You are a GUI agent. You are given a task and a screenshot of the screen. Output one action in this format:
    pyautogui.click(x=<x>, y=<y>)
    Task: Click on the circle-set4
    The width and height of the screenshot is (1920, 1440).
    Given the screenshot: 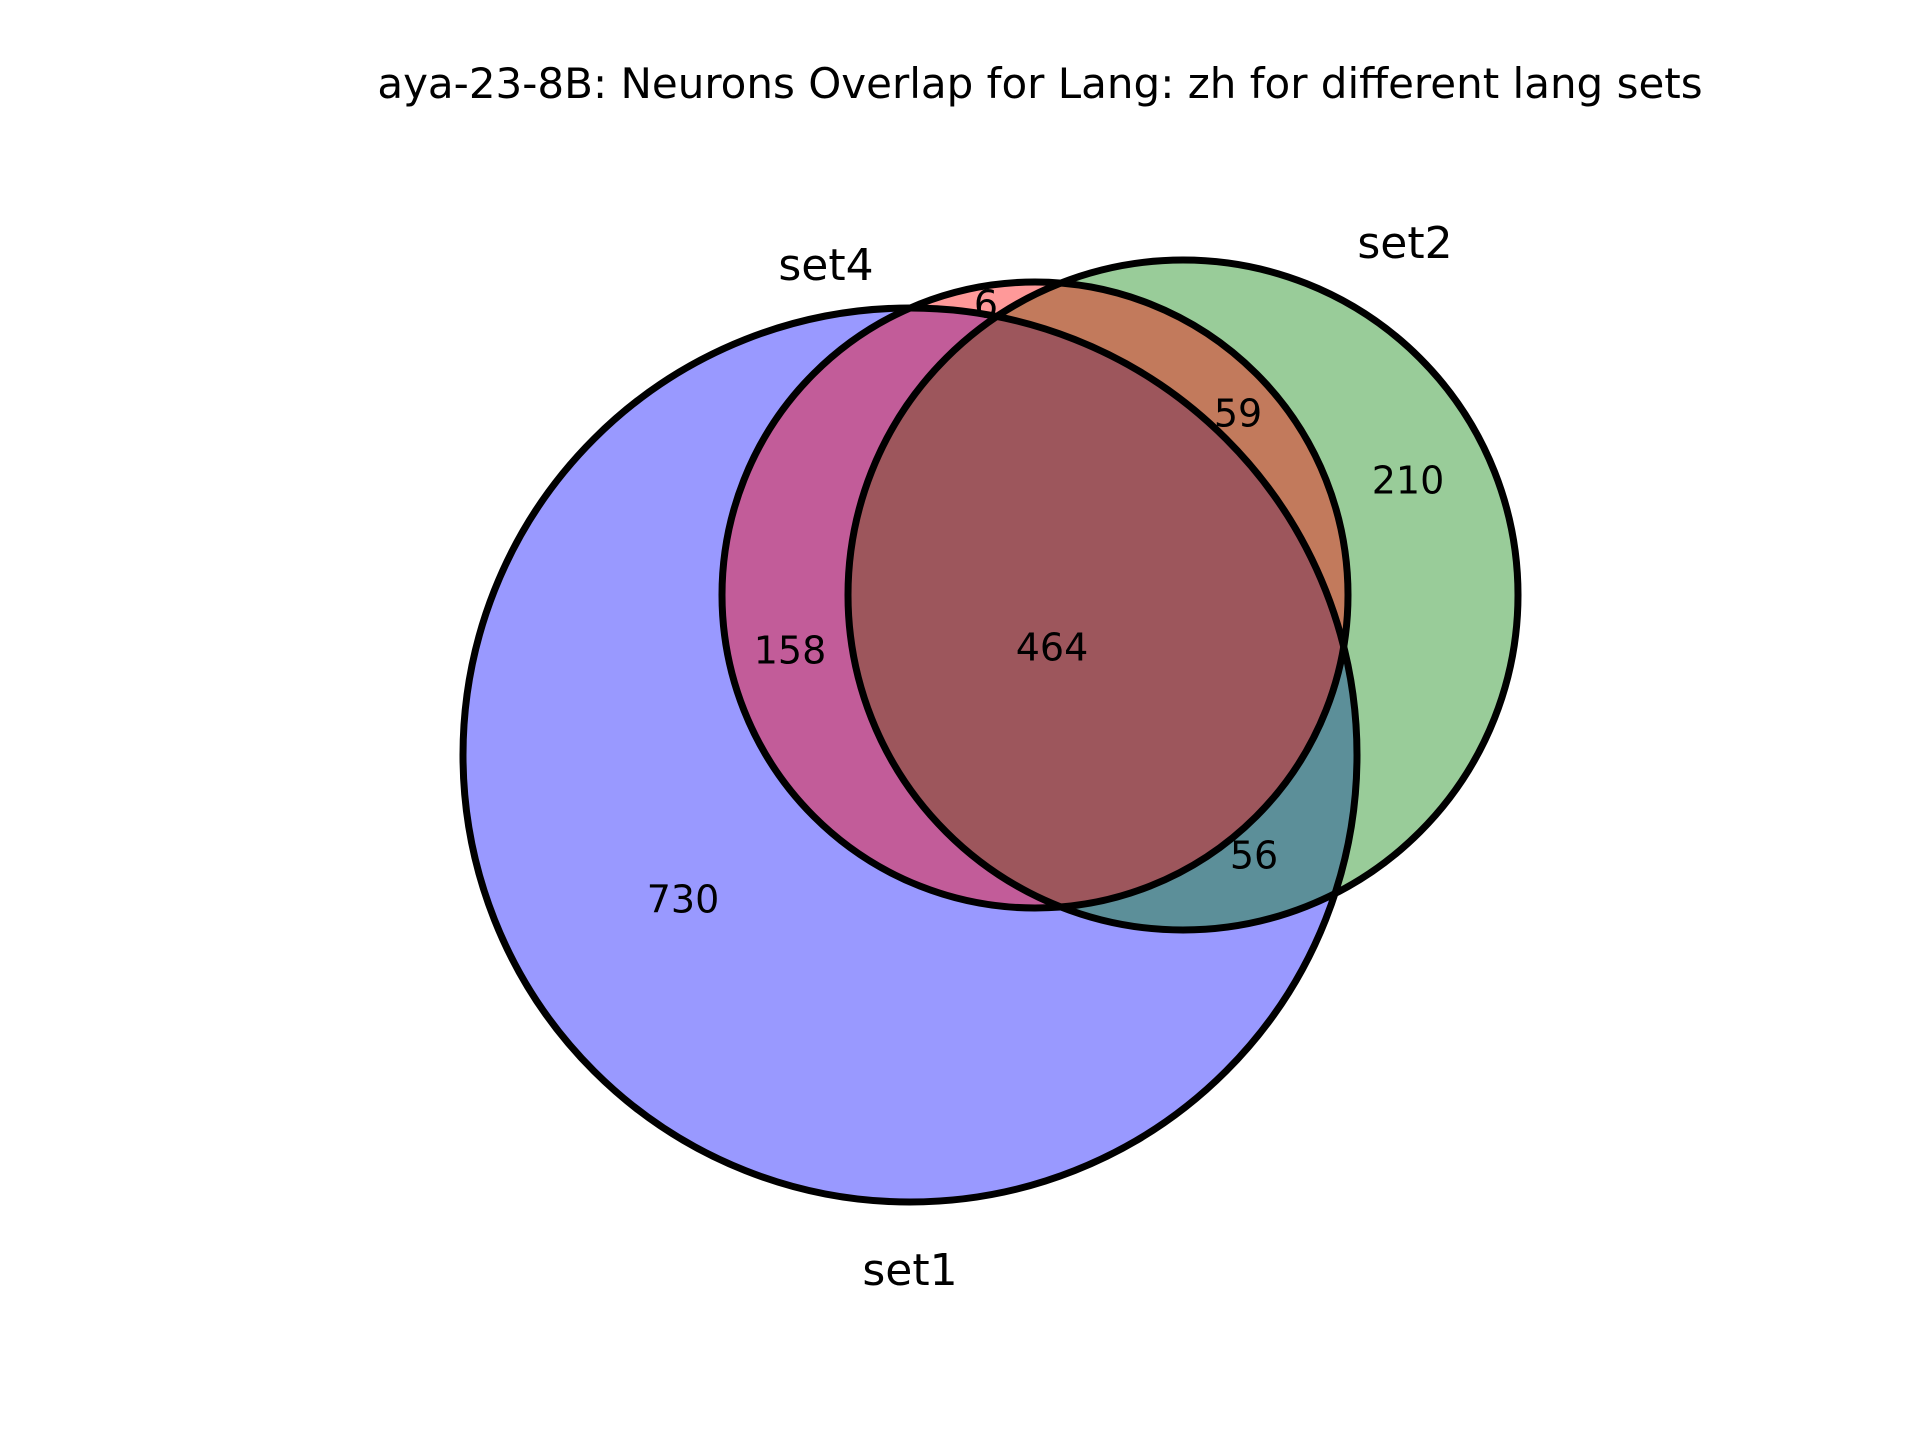 What is the action you would take?
    pyautogui.click(x=1035, y=595)
    